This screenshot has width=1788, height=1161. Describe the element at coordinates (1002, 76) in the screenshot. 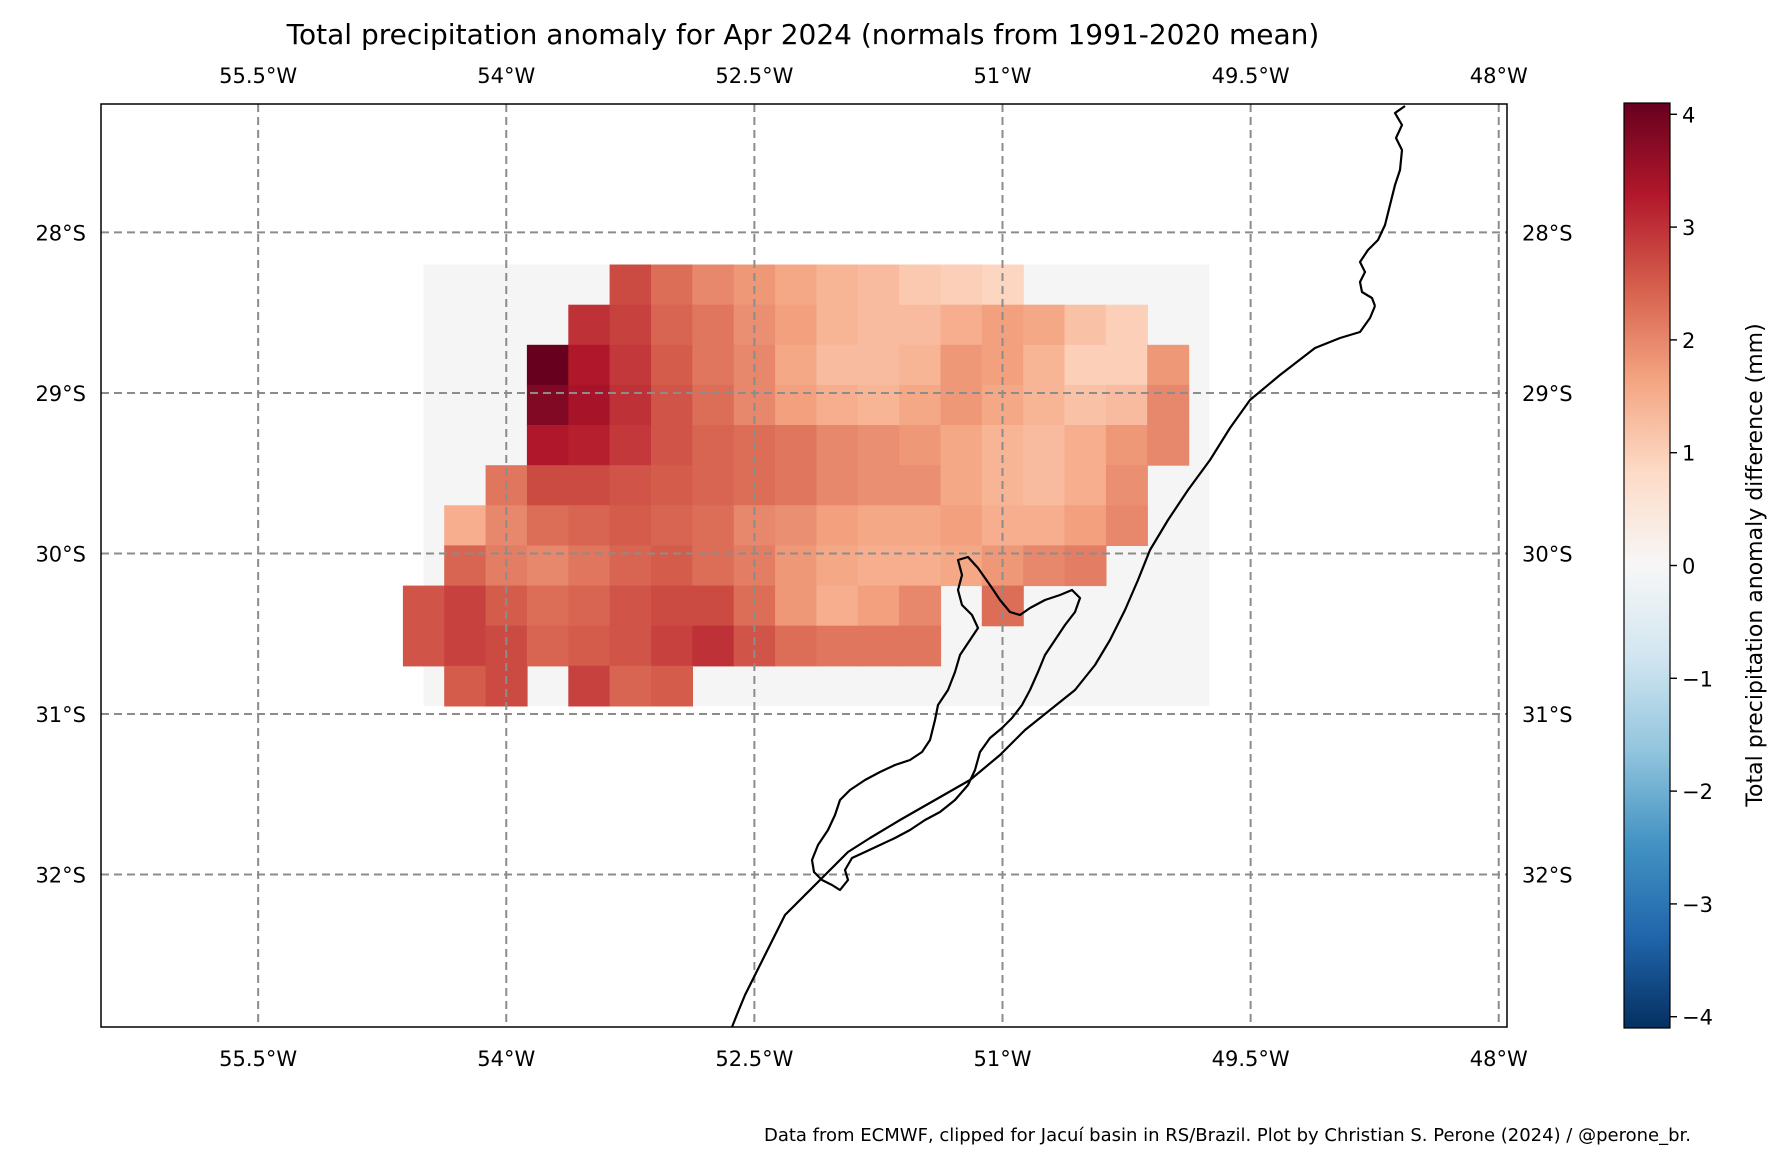

I see `x-tick-label-top: 51°W` at that location.